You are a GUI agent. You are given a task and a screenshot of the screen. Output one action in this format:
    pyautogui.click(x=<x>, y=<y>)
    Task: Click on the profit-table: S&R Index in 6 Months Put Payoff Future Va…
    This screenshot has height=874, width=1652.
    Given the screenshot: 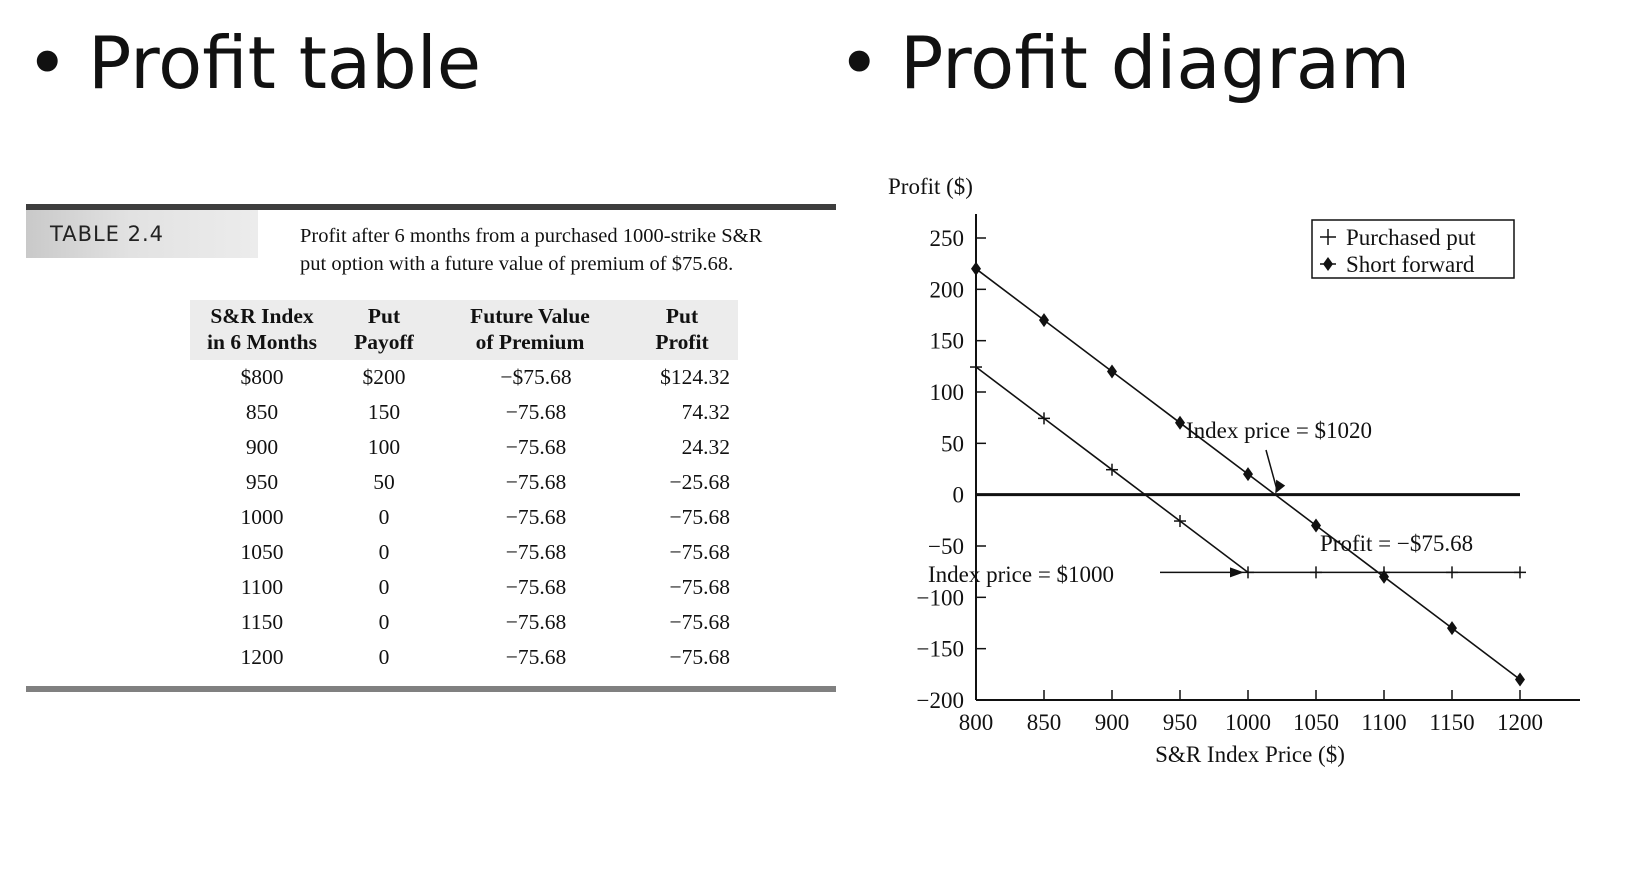 What is the action you would take?
    pyautogui.click(x=464, y=487)
    